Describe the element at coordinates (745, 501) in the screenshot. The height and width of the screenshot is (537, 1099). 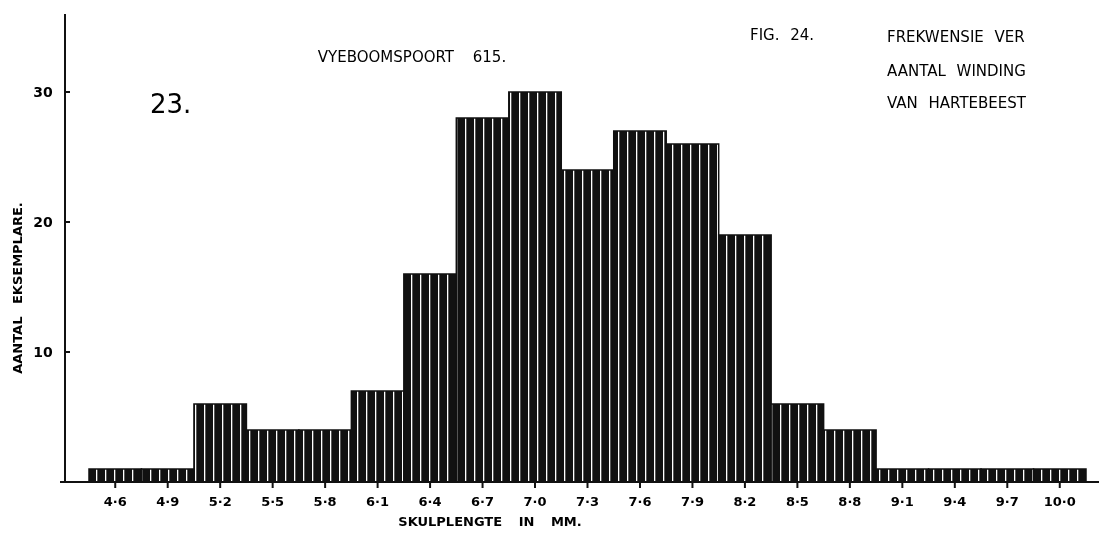
I see `x-tick-label: 8·2` at that location.